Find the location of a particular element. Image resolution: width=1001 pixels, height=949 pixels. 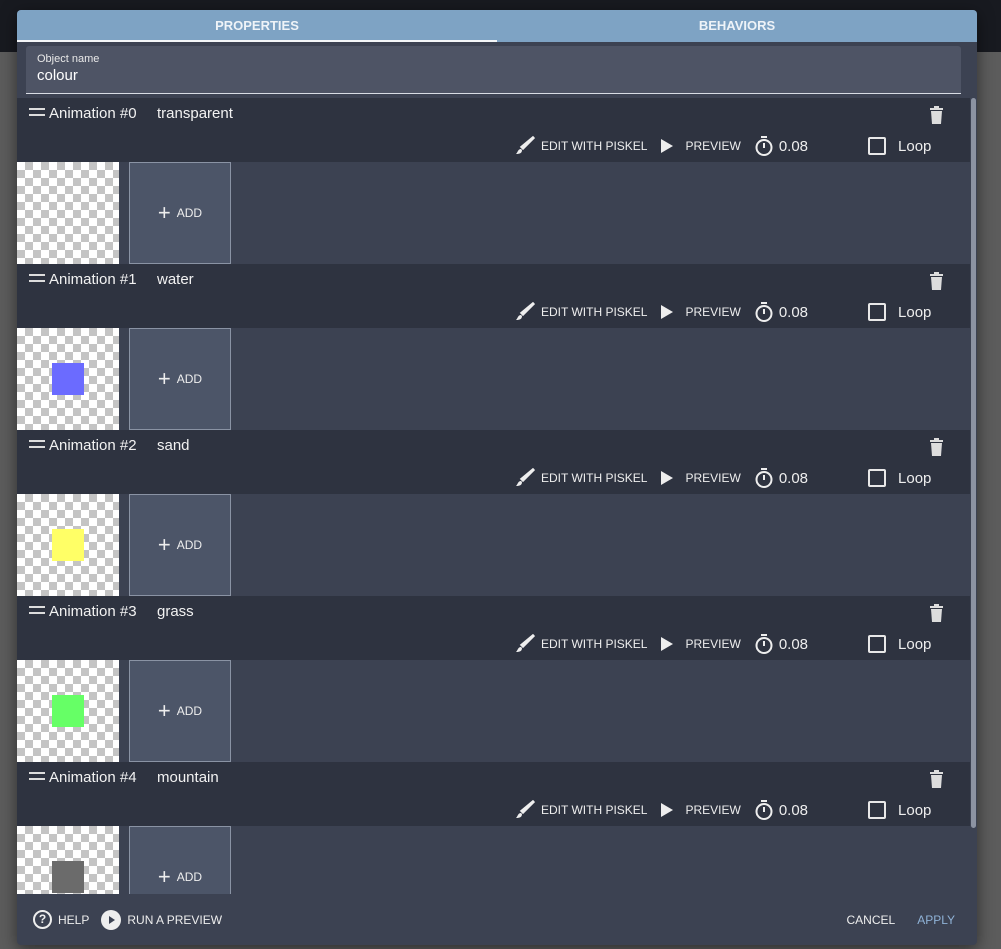

animation-name: grass is located at coordinates (175, 611).